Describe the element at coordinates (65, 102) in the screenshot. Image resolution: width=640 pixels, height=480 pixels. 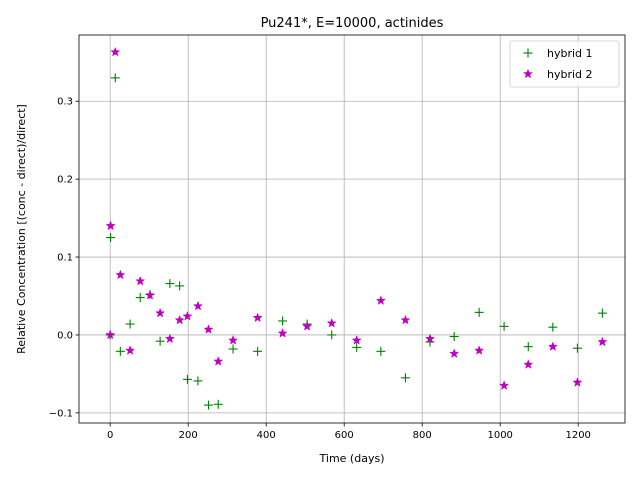
I see `y-tick-label: 0.3` at that location.